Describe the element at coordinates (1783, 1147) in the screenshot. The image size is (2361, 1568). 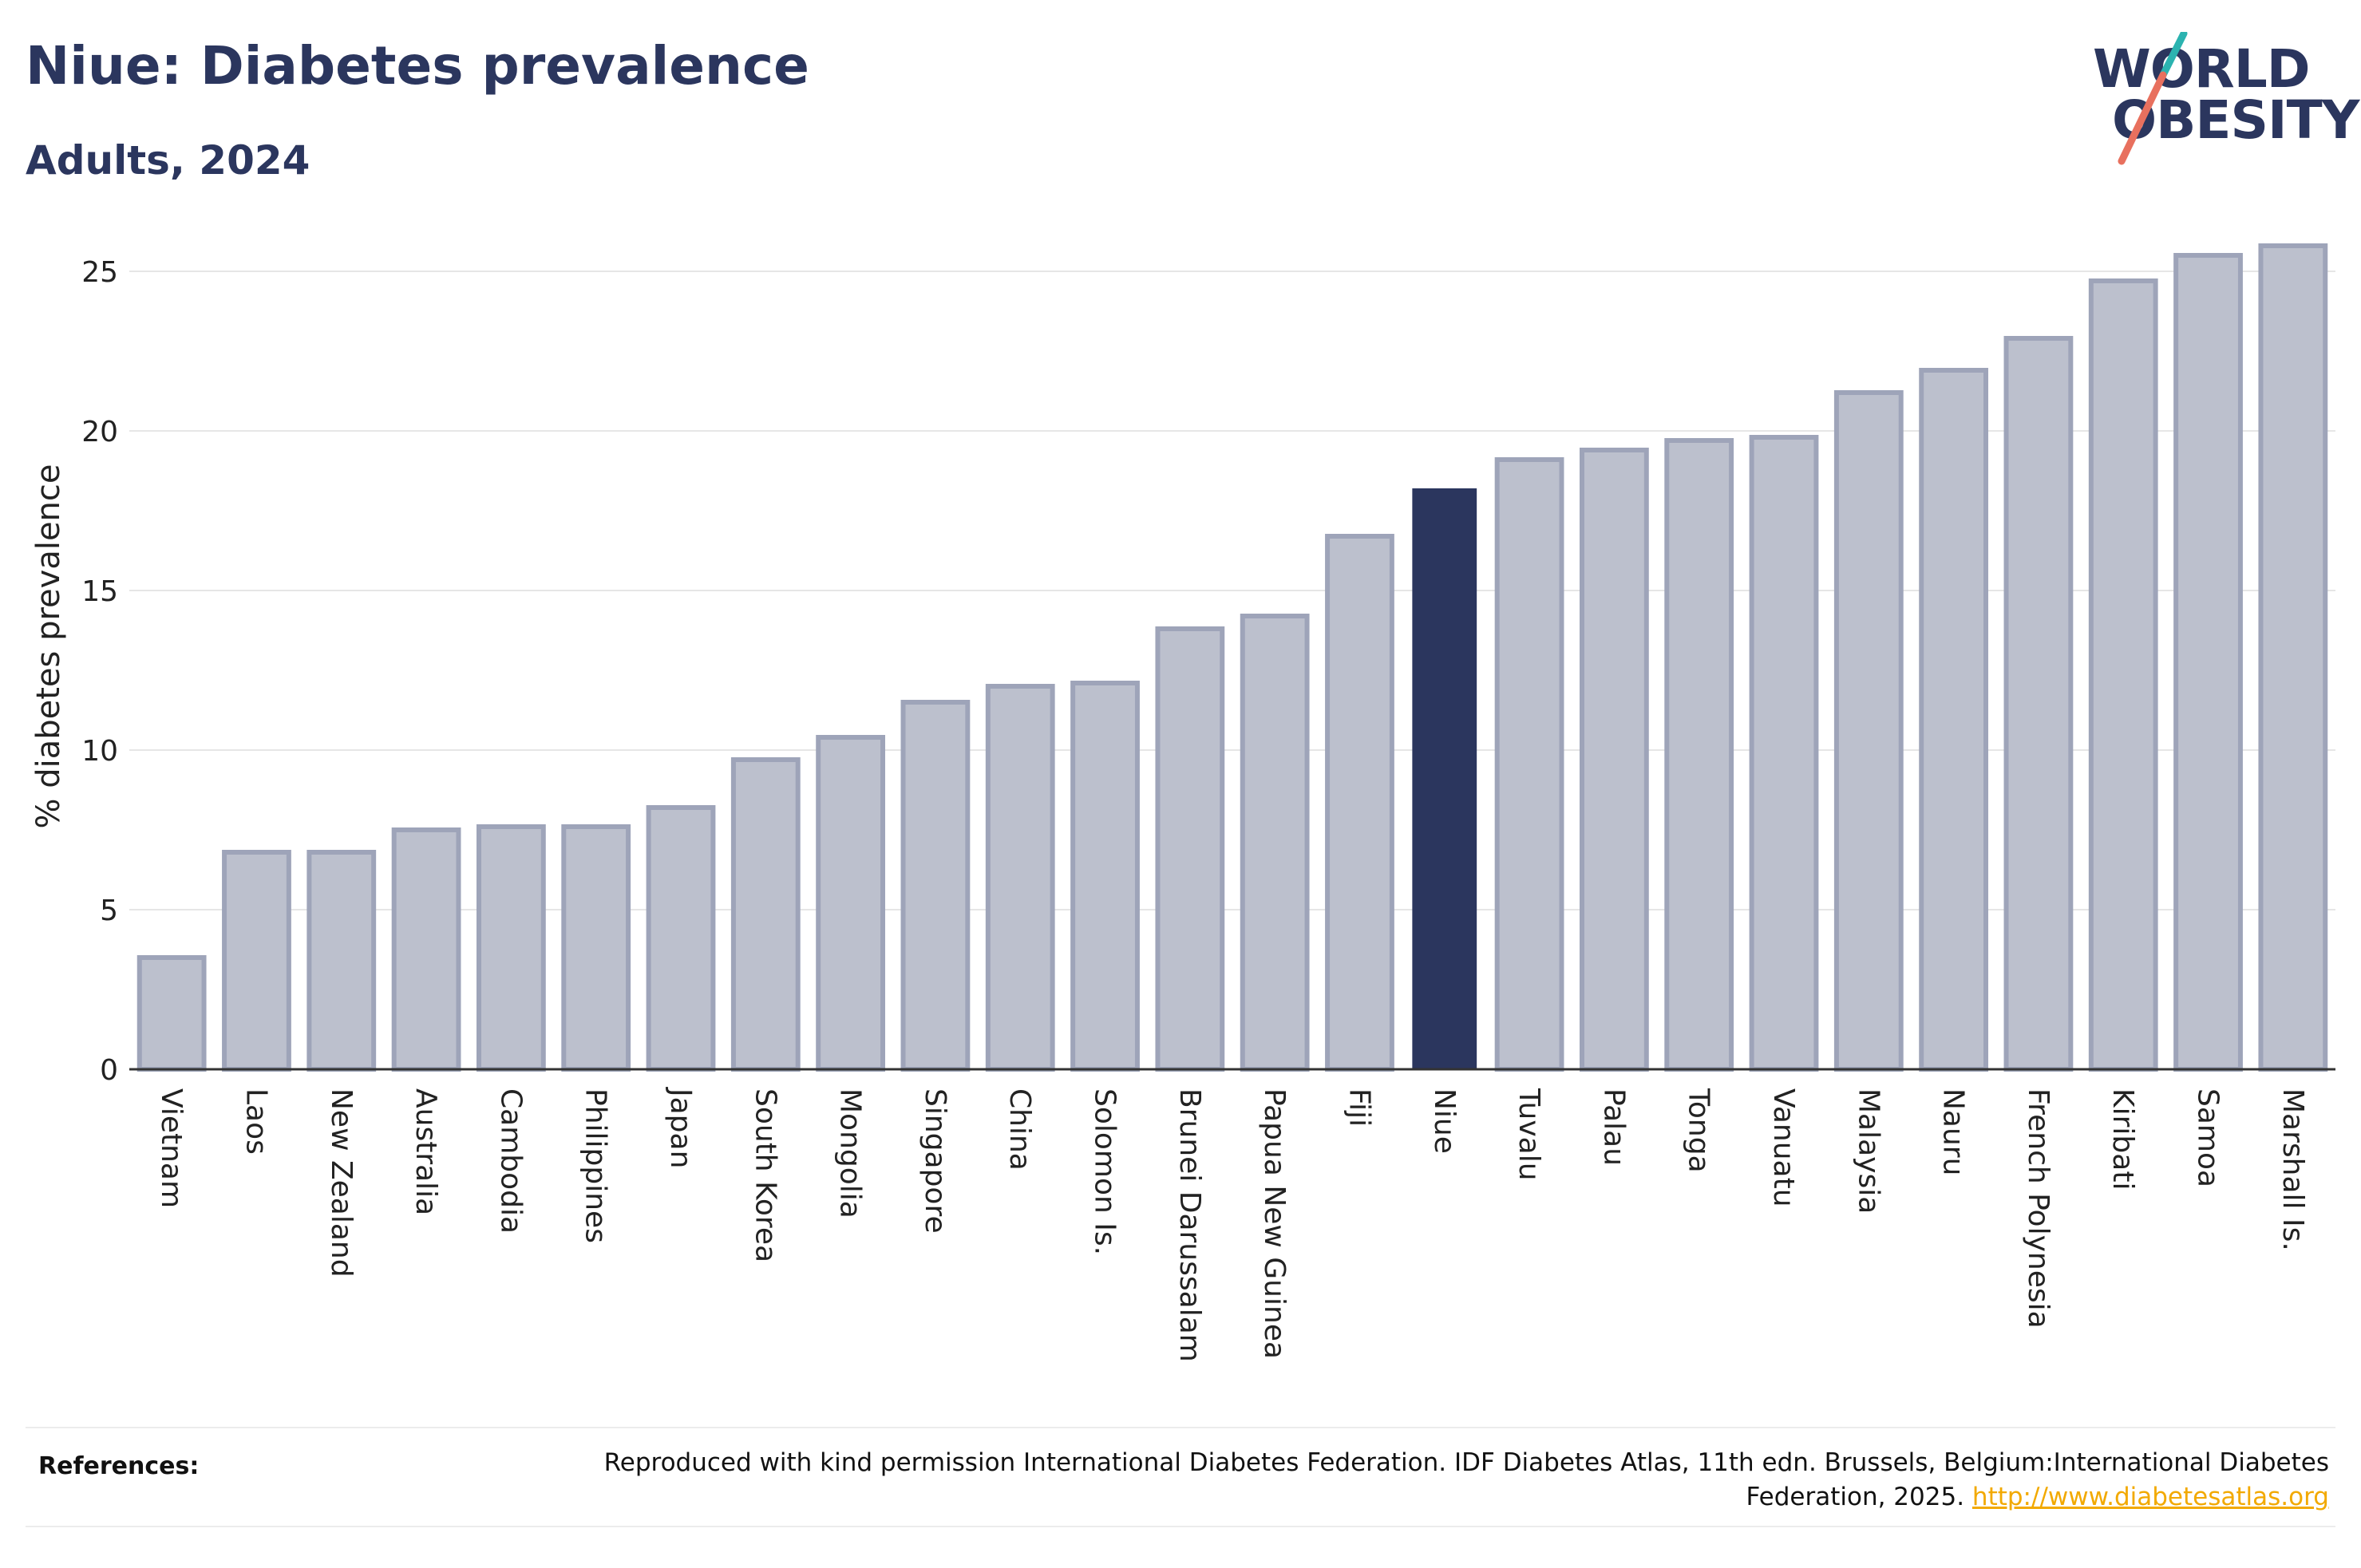
I see `x-tick-label: Vanuatu` at that location.